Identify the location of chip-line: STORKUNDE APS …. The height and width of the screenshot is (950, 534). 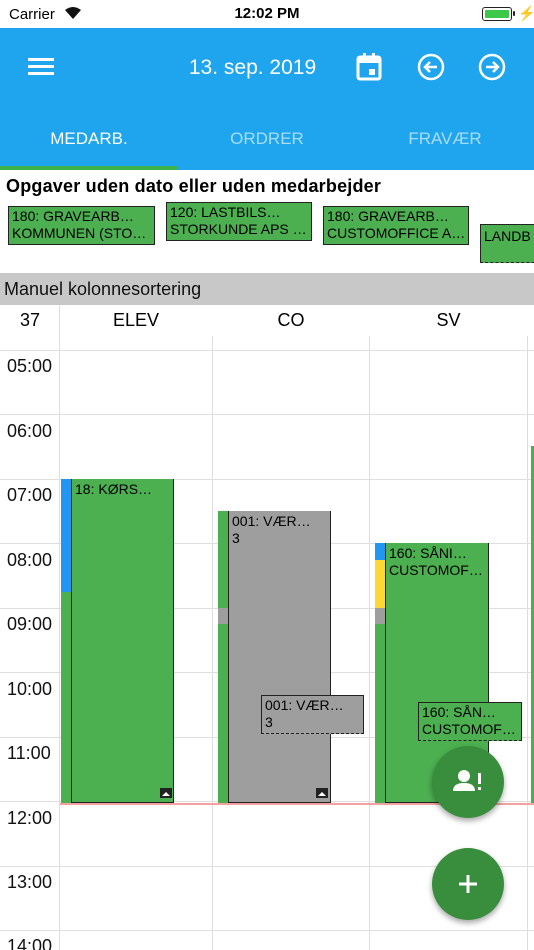
(238, 229).